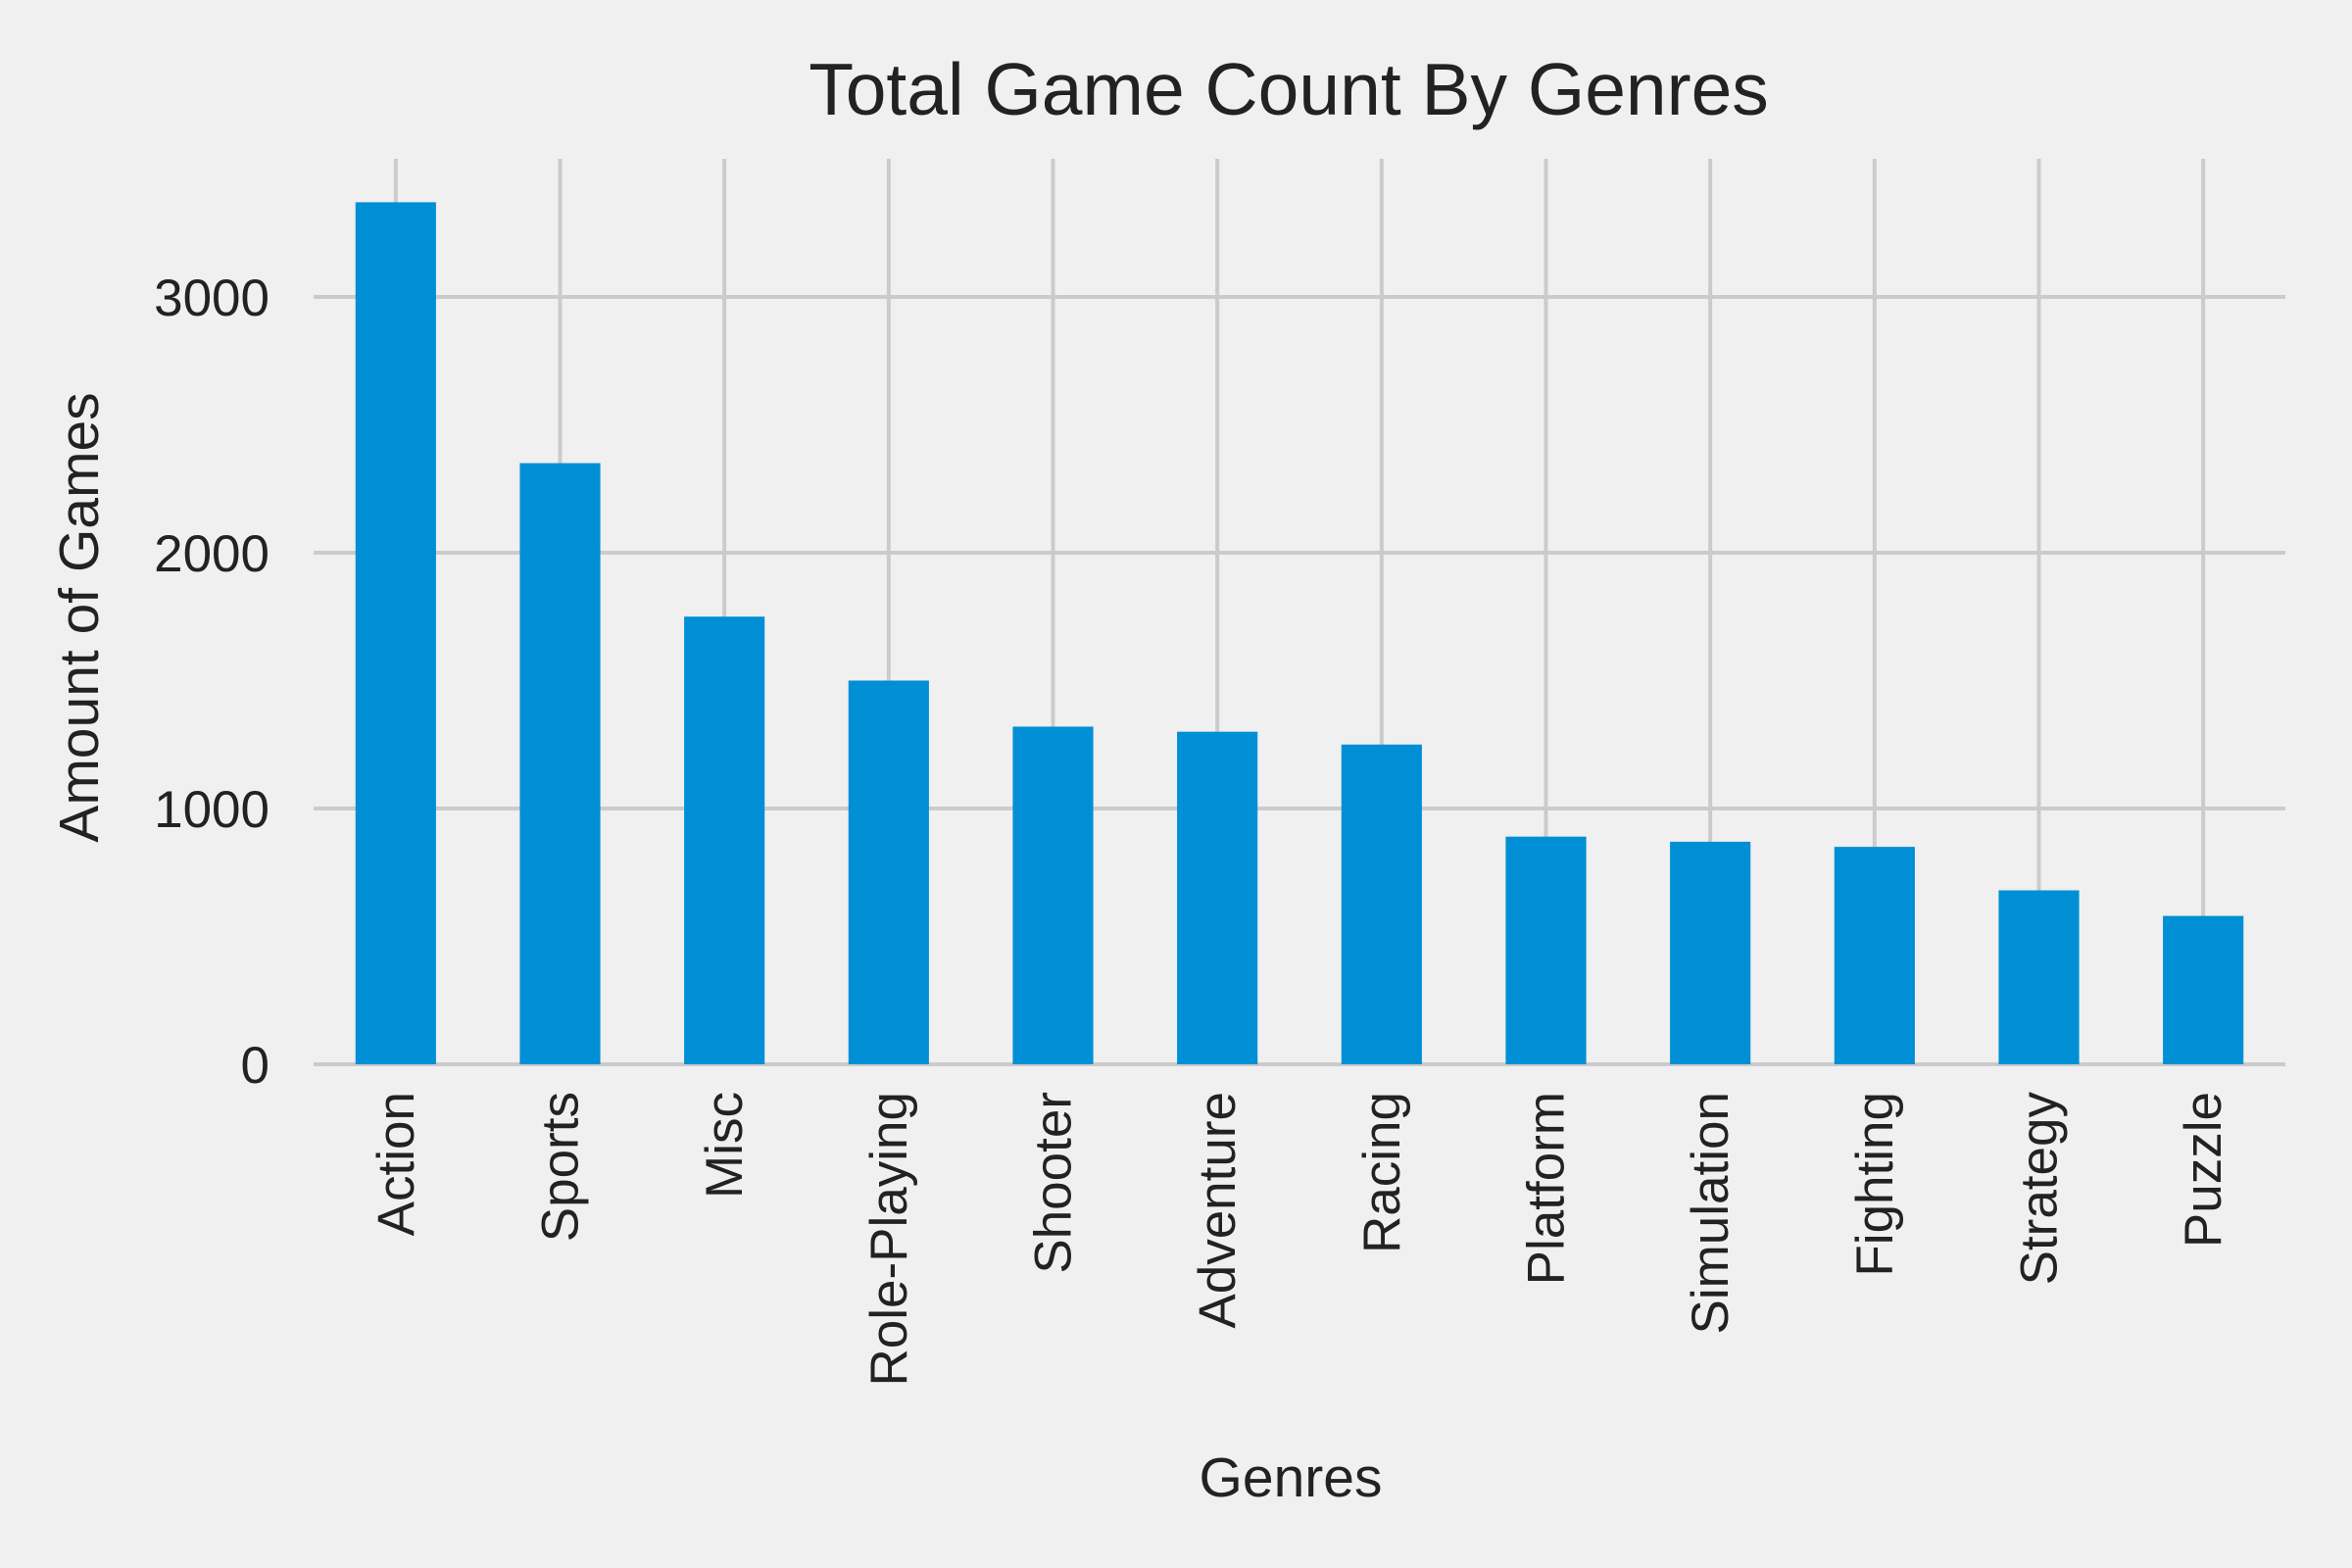 This screenshot has width=2352, height=1568. What do you see at coordinates (212, 554) in the screenshot?
I see `y-tick-label: 2000` at bounding box center [212, 554].